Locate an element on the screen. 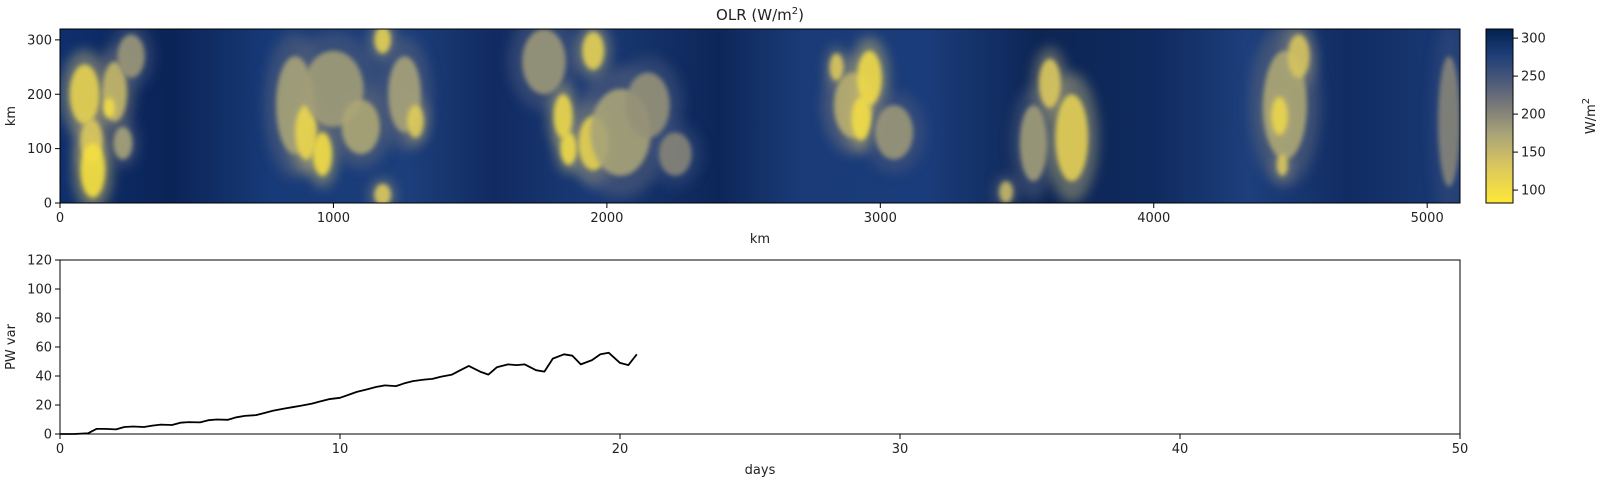 The height and width of the screenshot is (480, 1600). pw-var-y-tick-label: 20 is located at coordinates (43, 406).